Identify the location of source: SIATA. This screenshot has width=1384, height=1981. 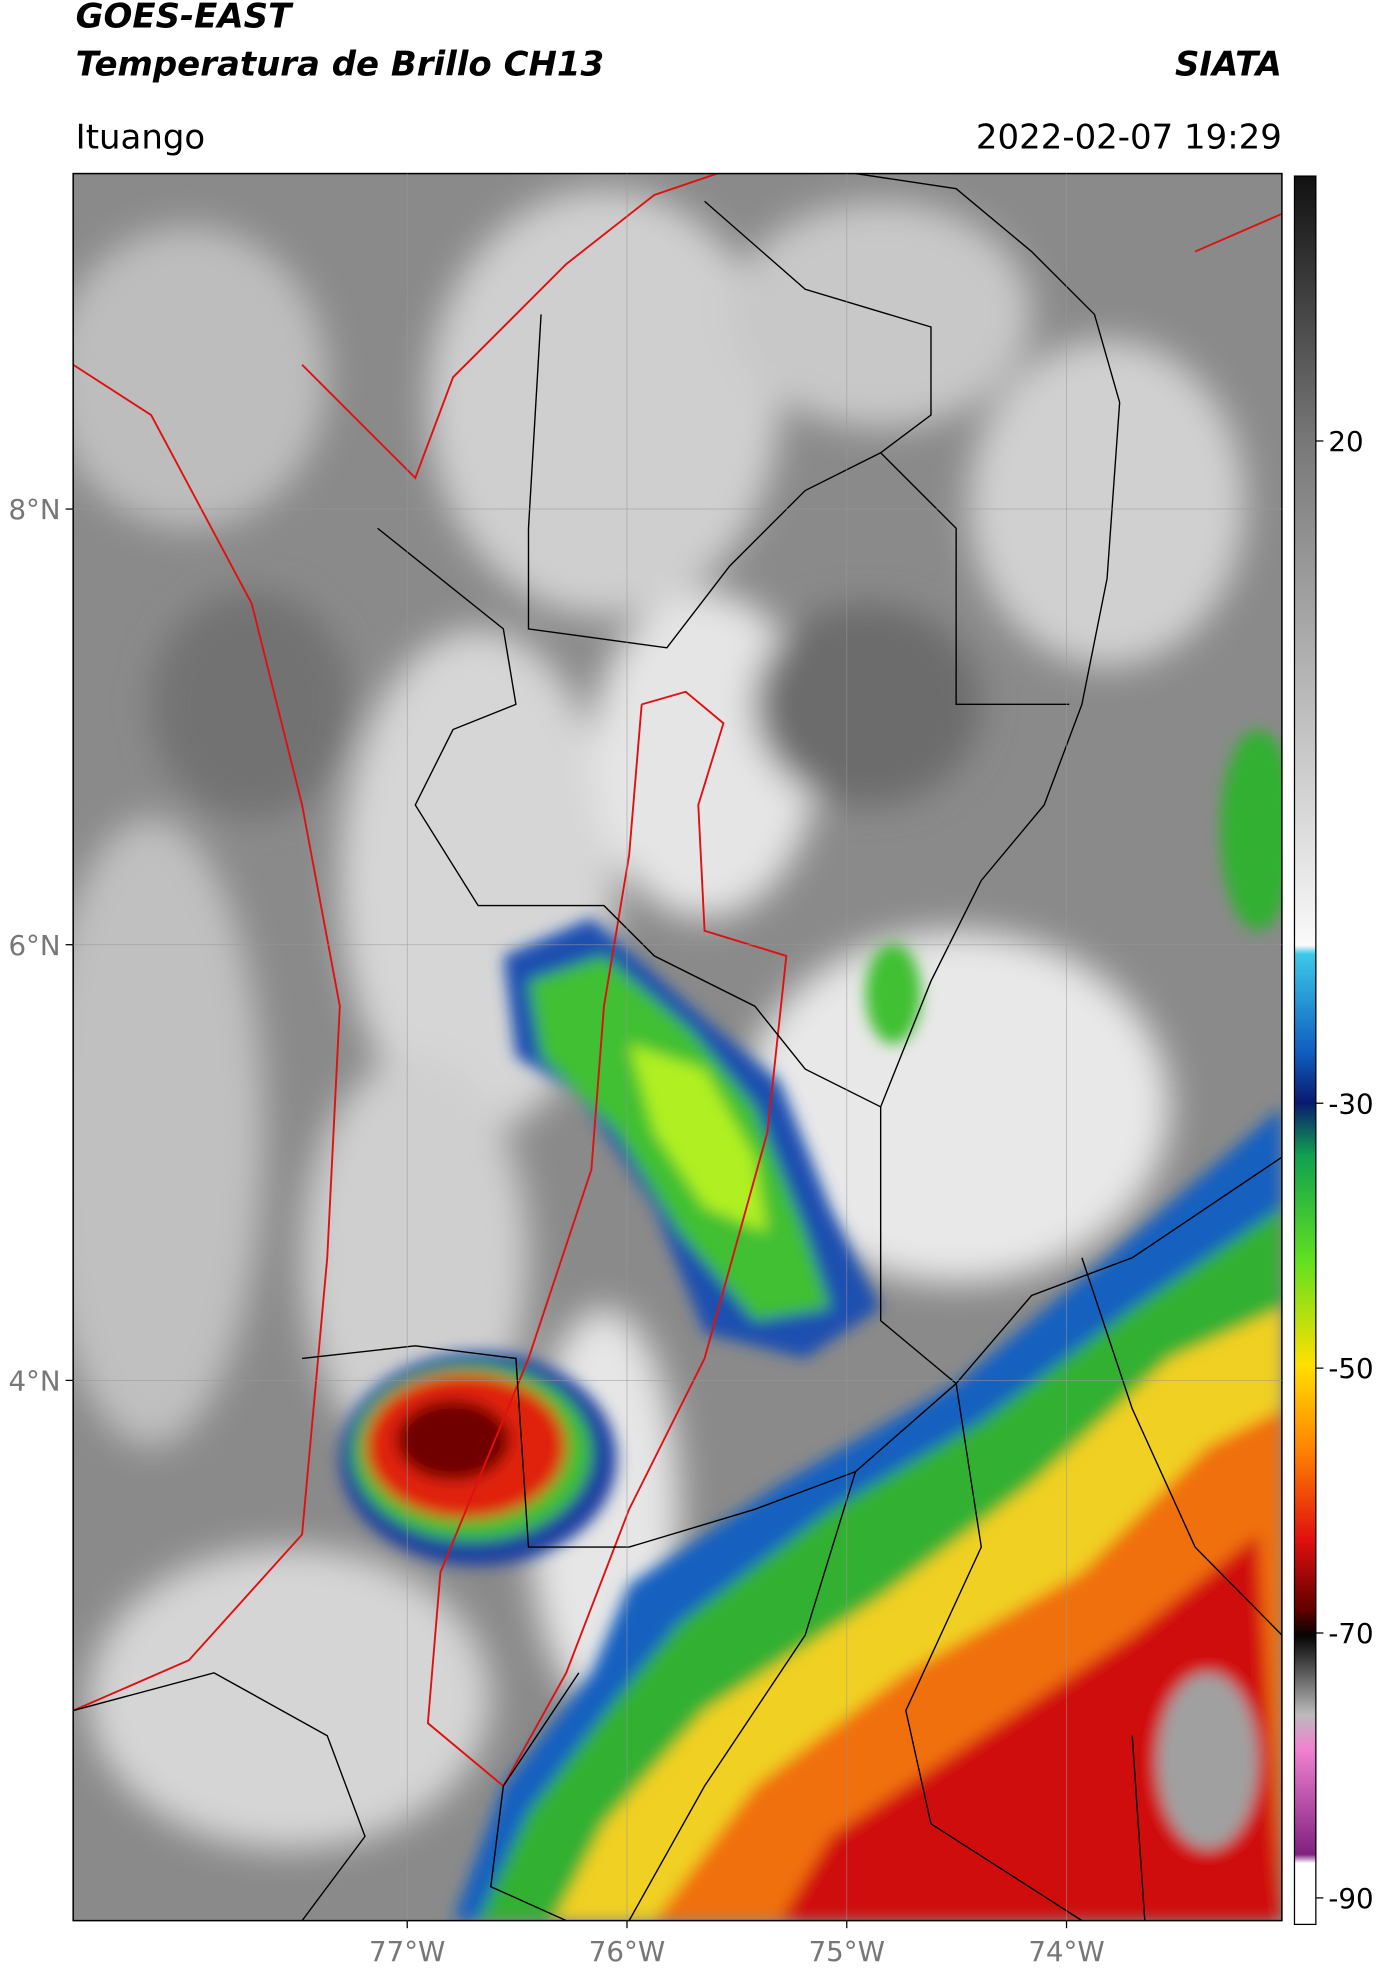
(1228, 64).